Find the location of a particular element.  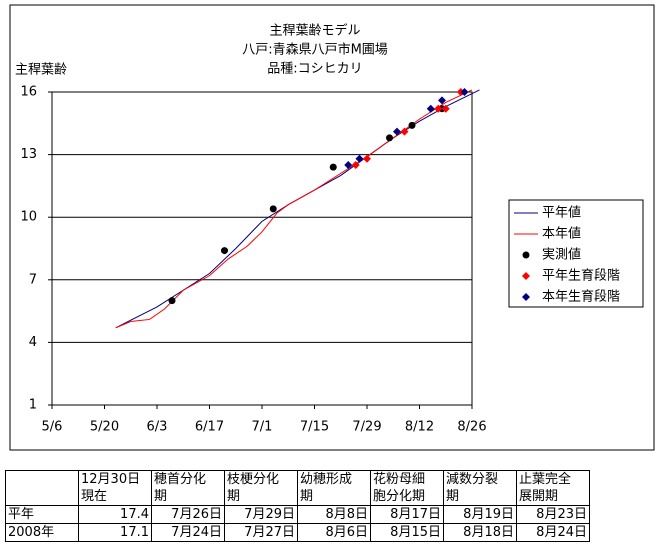

legend-label: 平年値 is located at coordinates (561, 213).